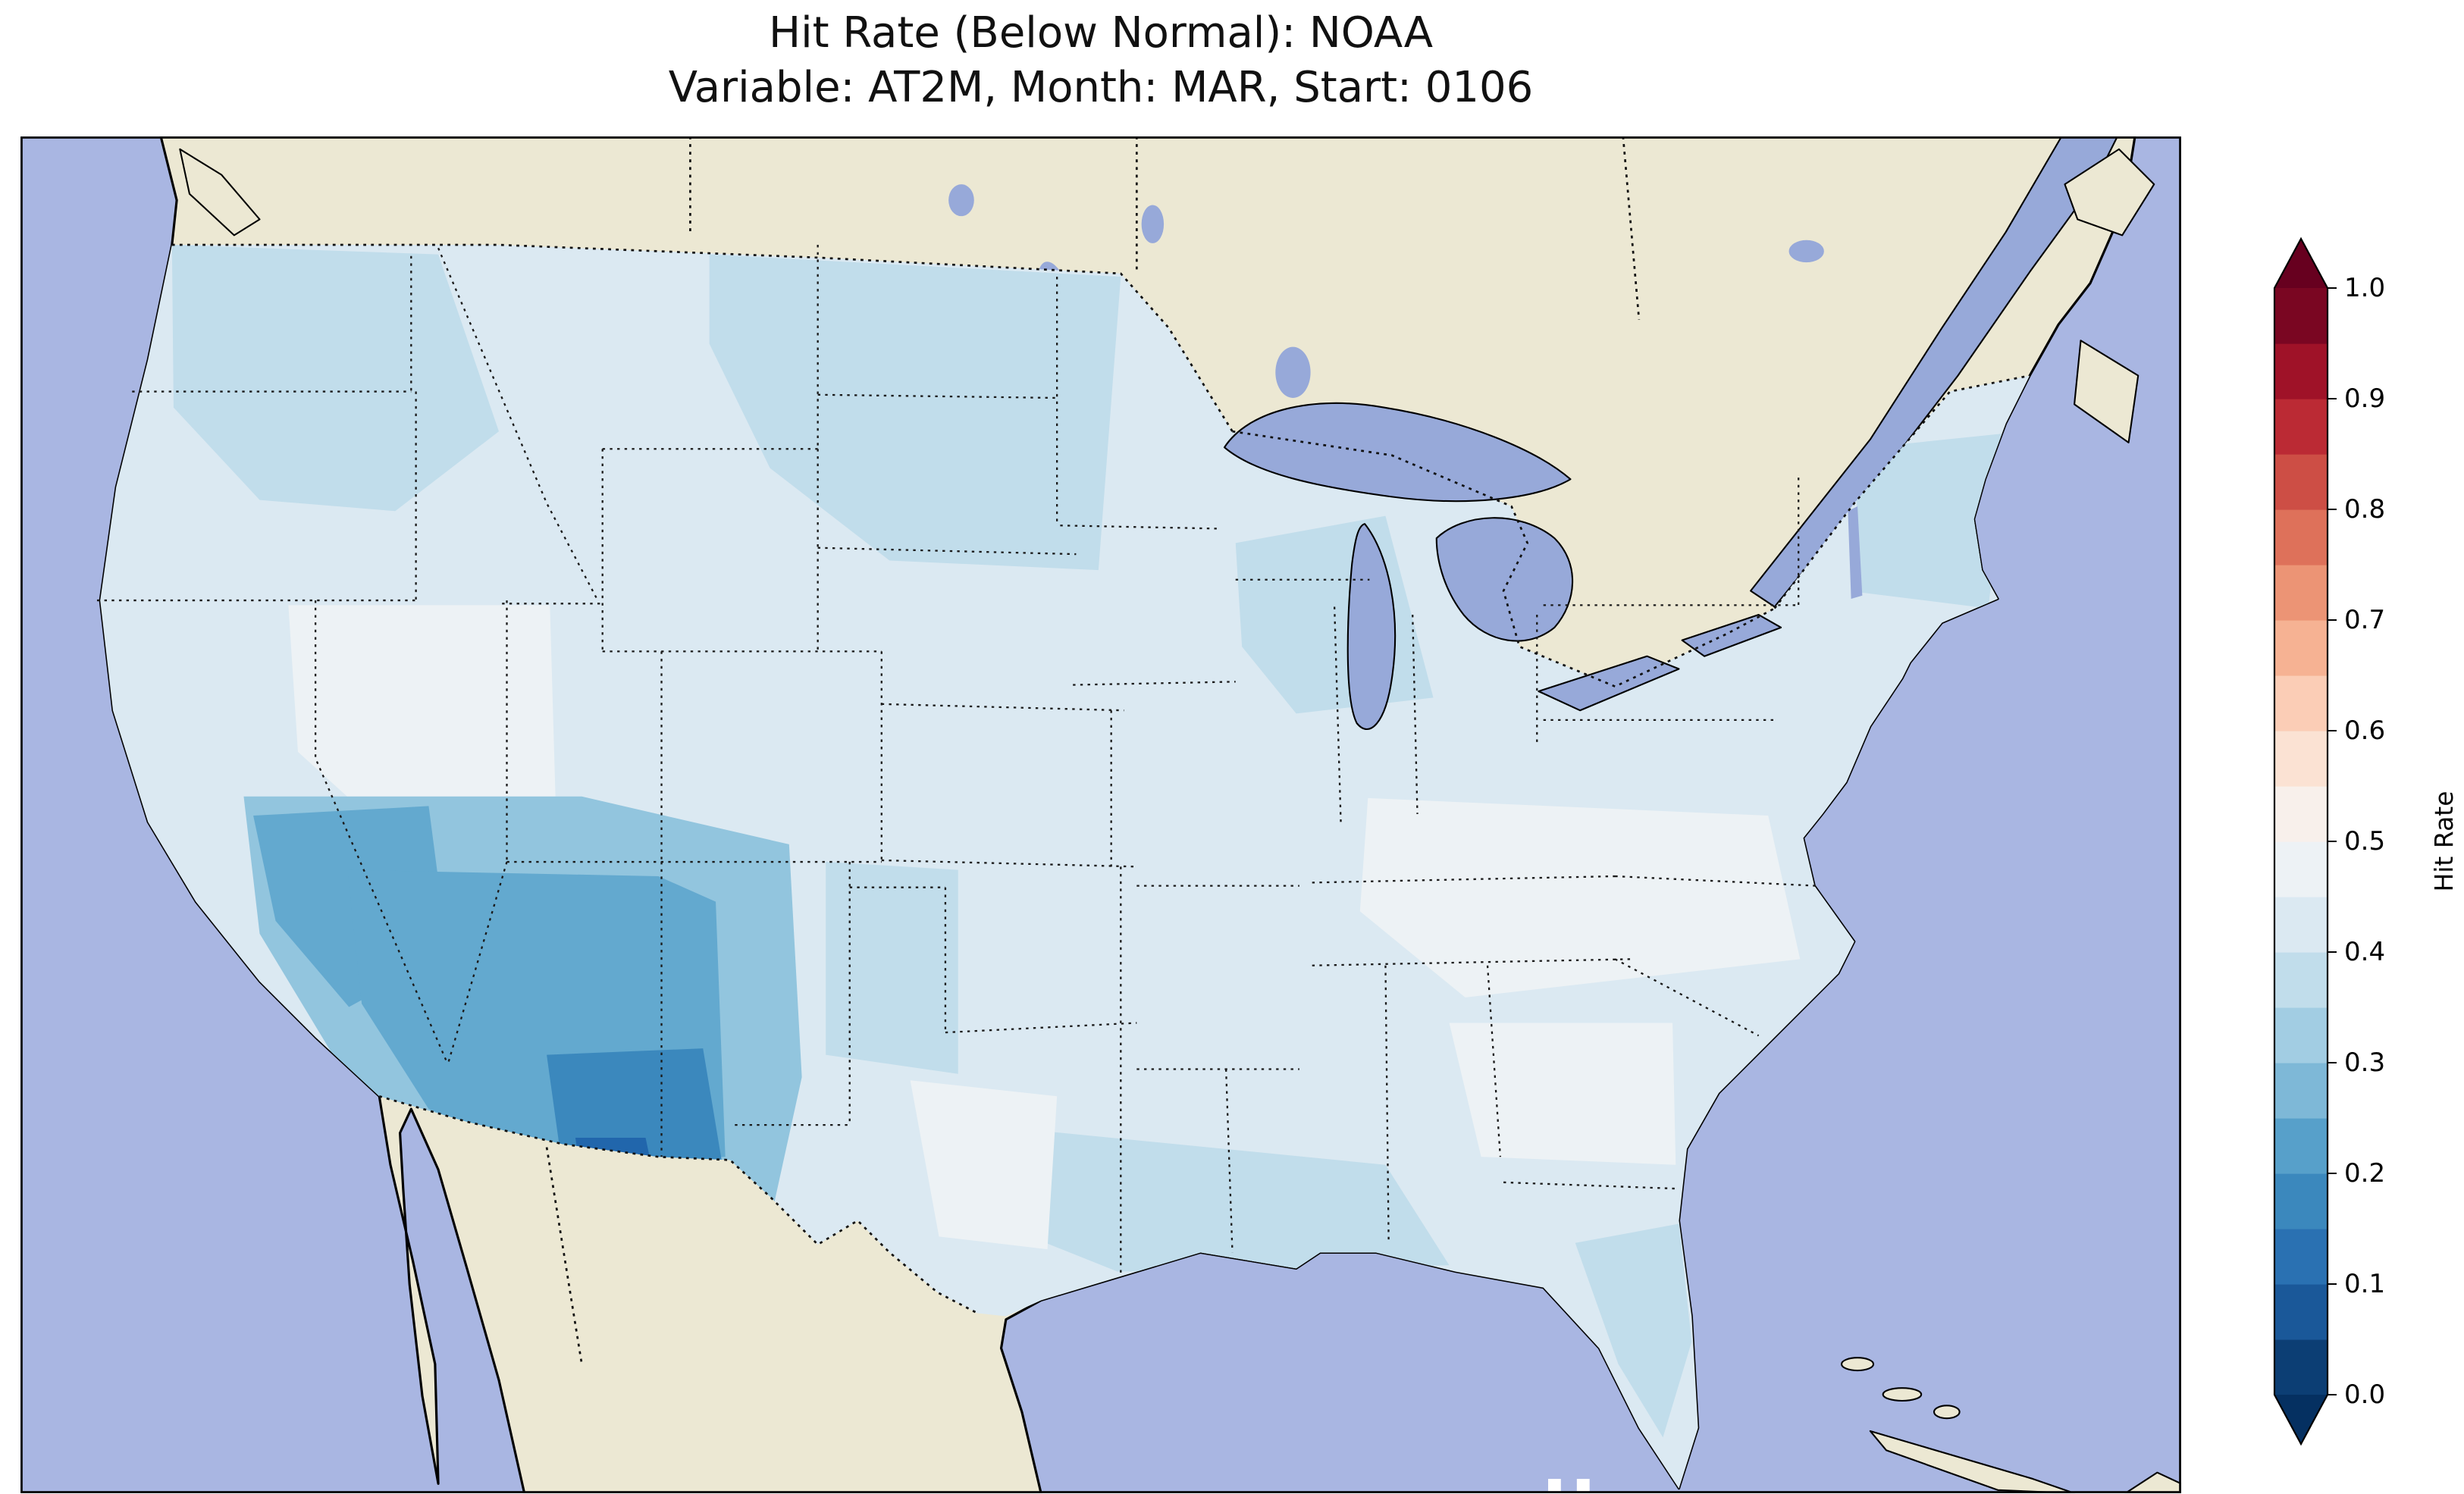 The image size is (2464, 1494). Describe the element at coordinates (892, 968) in the screenshot. I see `region-texas-panhandle` at that location.